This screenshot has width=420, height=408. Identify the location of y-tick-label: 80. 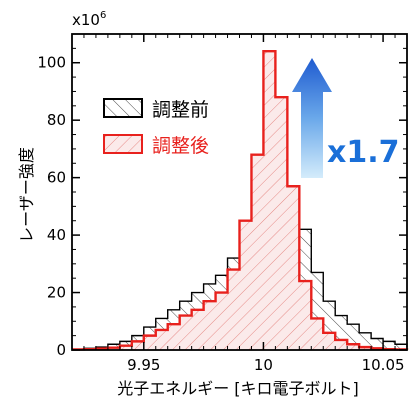
(56, 120).